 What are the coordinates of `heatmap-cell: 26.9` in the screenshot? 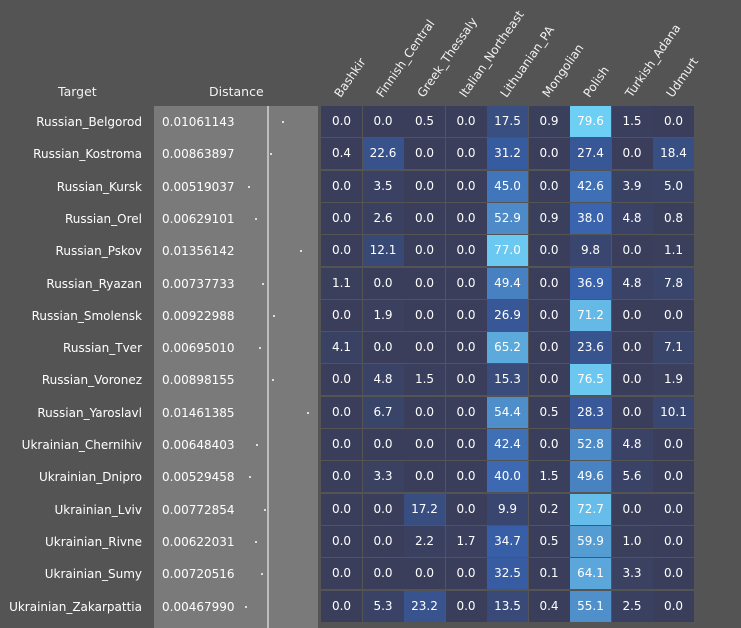 It's located at (507, 315).